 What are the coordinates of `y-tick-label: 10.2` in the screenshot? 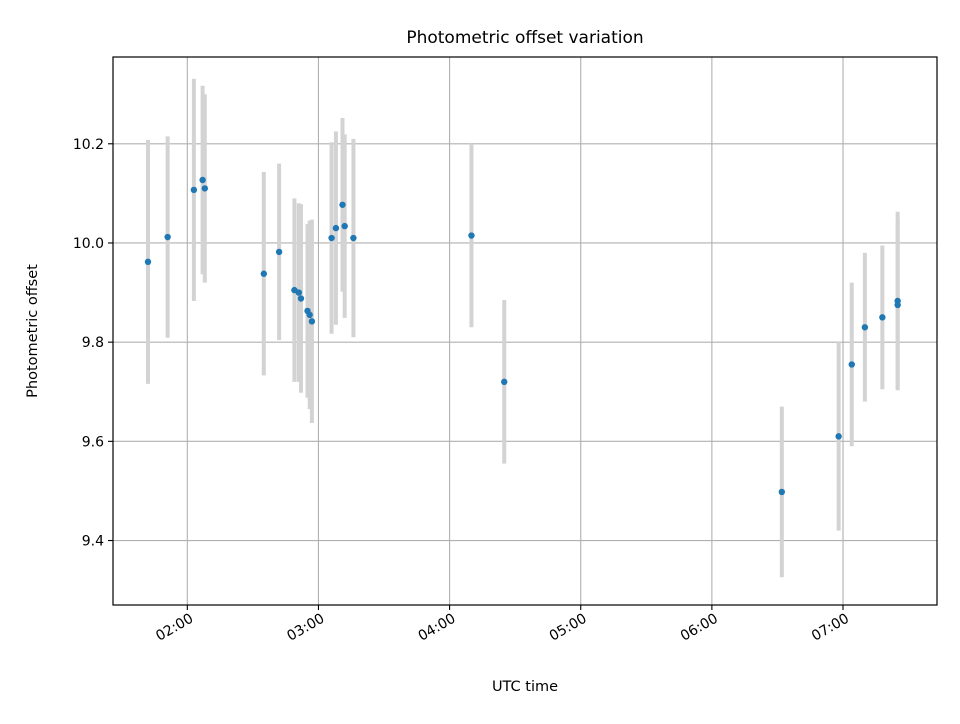 It's located at (88, 145).